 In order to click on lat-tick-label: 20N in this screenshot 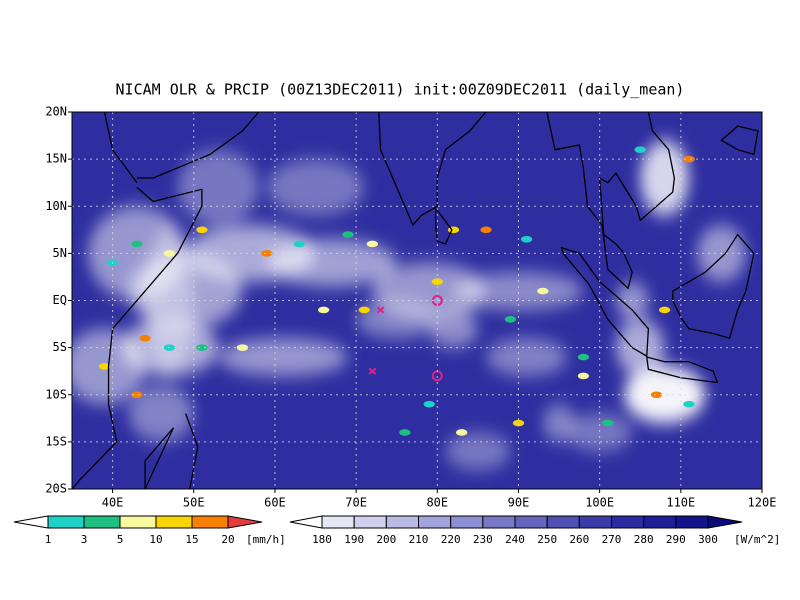, I will do `click(56, 112)`.